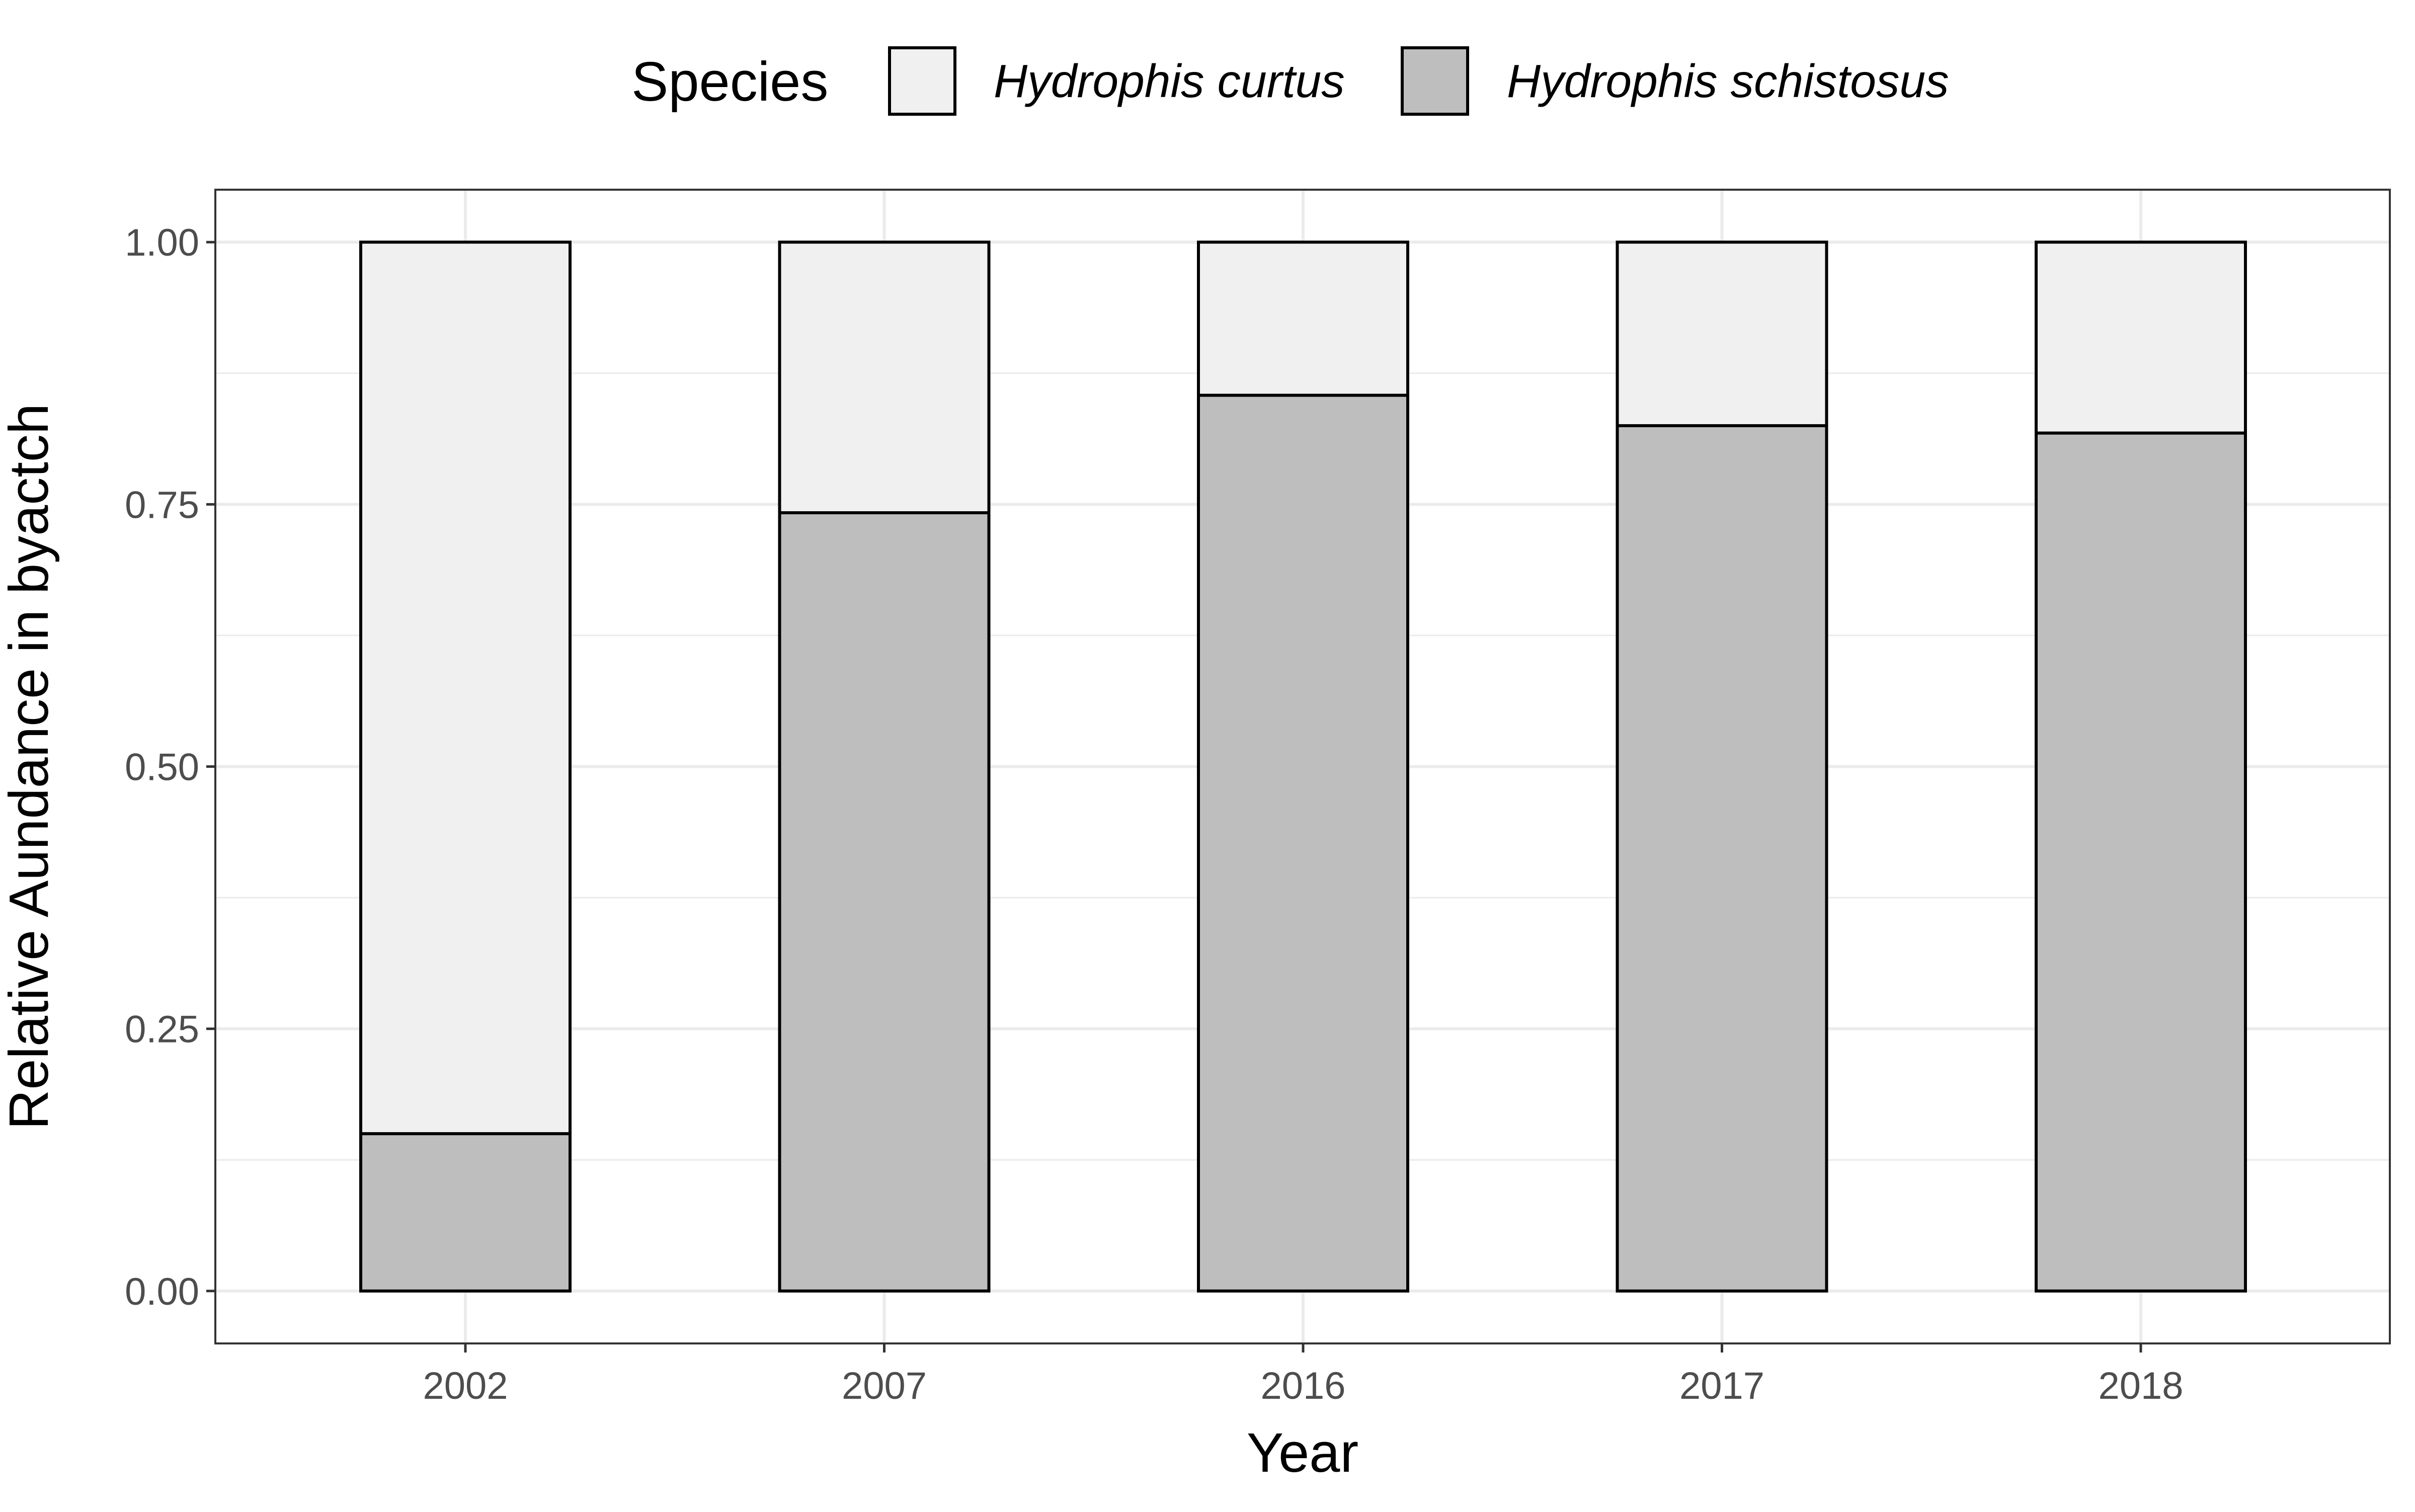 This screenshot has width=2415, height=1512. What do you see at coordinates (466, 1386) in the screenshot?
I see `x-tick-label: 2002` at bounding box center [466, 1386].